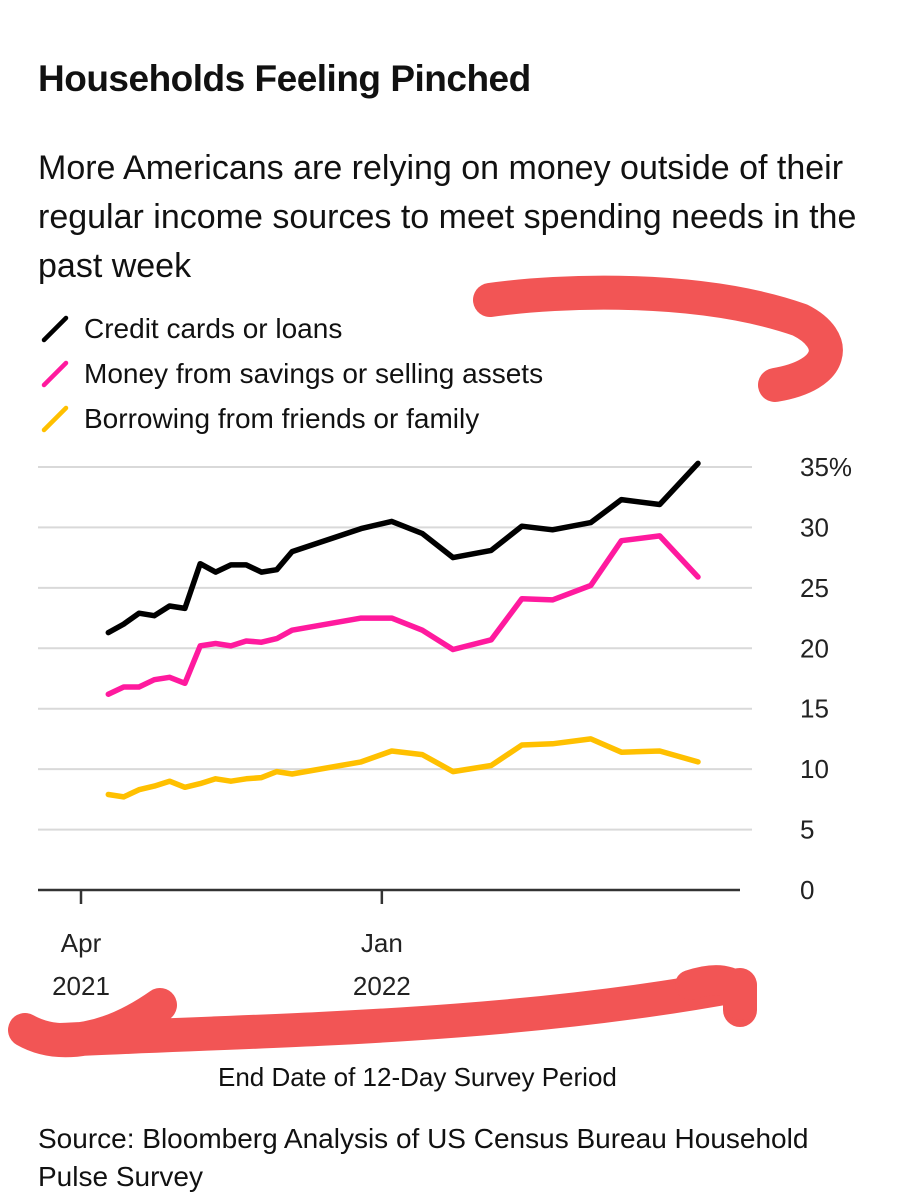 This screenshot has height=1200, width=899. Describe the element at coordinates (382, 986) in the screenshot. I see `x-tick-year-2022-01: 2022` at that location.